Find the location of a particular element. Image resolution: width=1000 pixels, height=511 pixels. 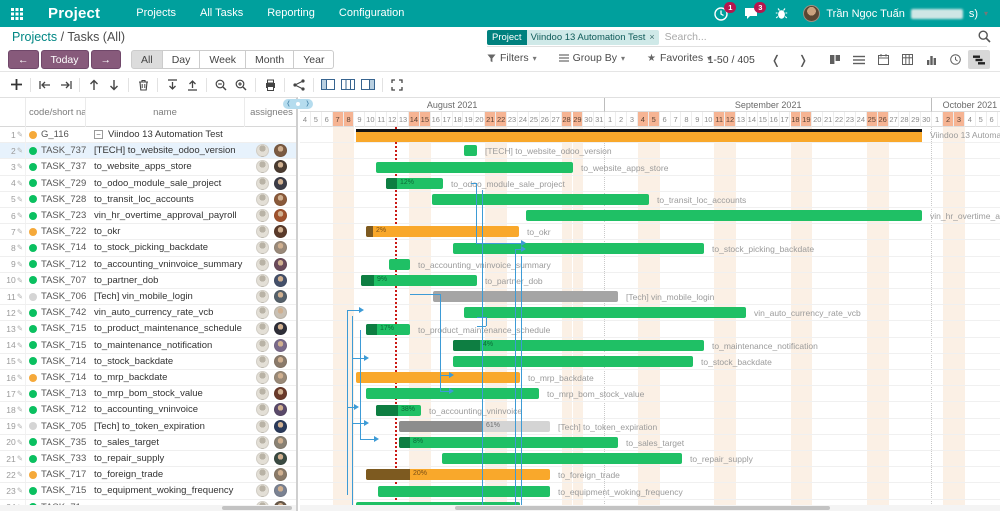

pager-next-button: ❭ is located at coordinates (802, 59).